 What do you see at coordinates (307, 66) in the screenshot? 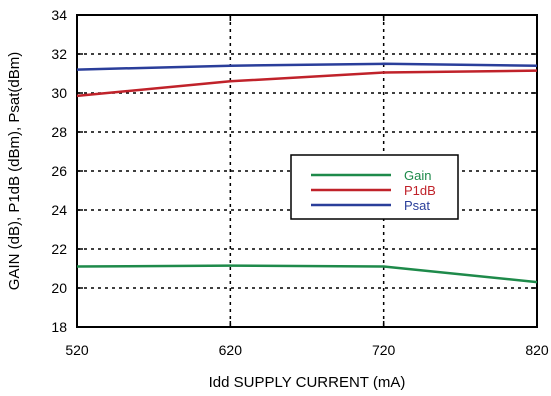
I see `series-line-psat` at bounding box center [307, 66].